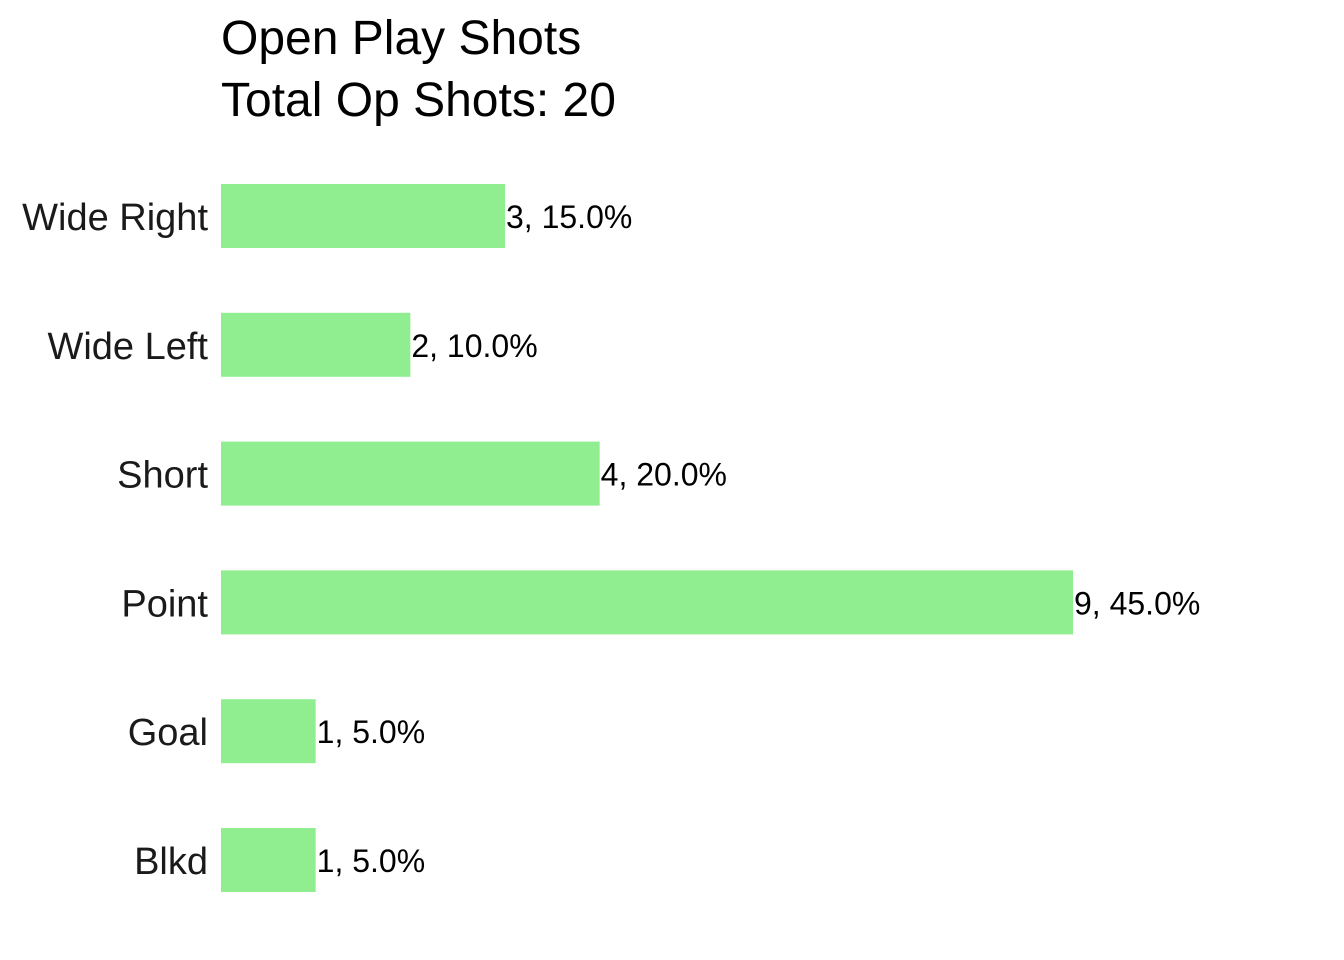 This screenshot has width=1344, height=960. What do you see at coordinates (268, 860) in the screenshot?
I see `bar-blkd` at bounding box center [268, 860].